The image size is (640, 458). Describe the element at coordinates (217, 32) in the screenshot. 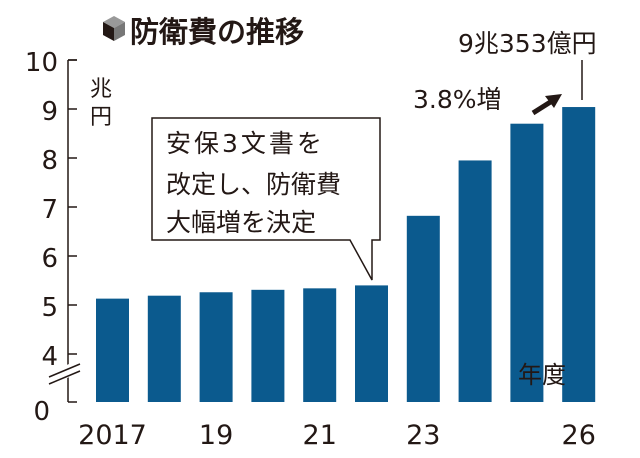

I see `chart-title: 防衛費の推移` at that location.